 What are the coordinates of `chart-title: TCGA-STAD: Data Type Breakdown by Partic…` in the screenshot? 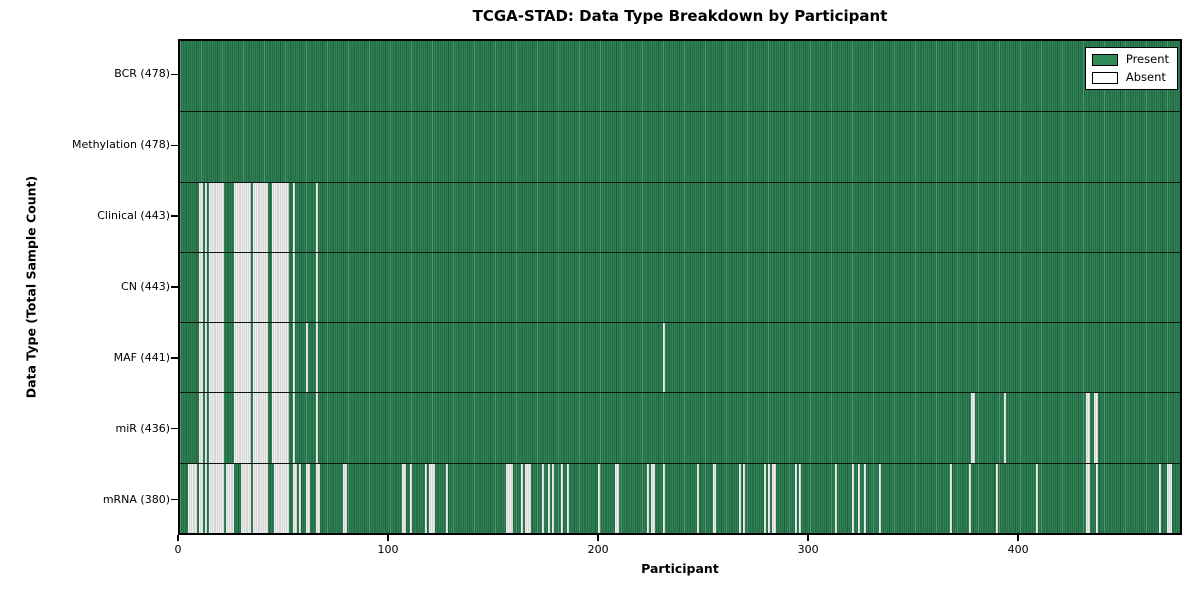 It's located at (680, 16).